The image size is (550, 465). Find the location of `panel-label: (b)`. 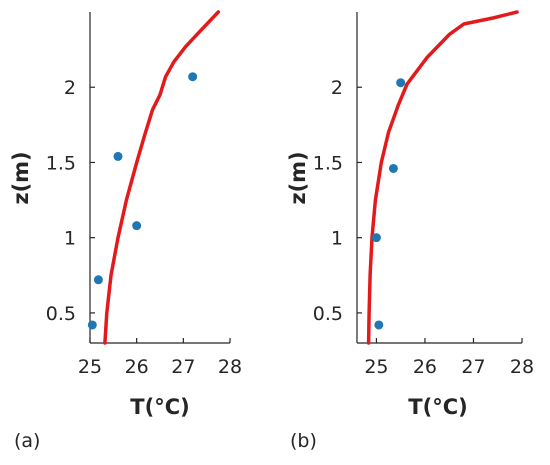

panel-label: (b) is located at coordinates (303, 441).